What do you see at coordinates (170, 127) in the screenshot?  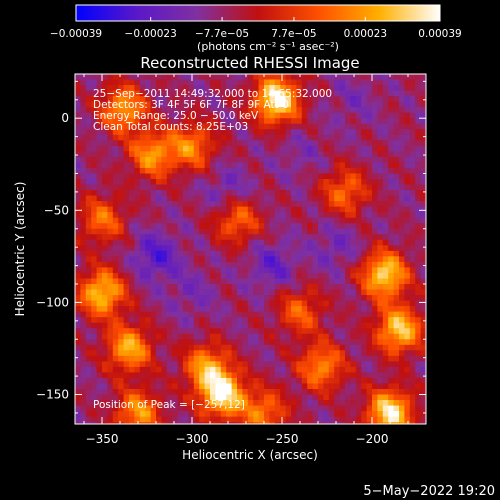 I see `annotation-counts: Clean Total counts: 8.25E+03` at bounding box center [170, 127].